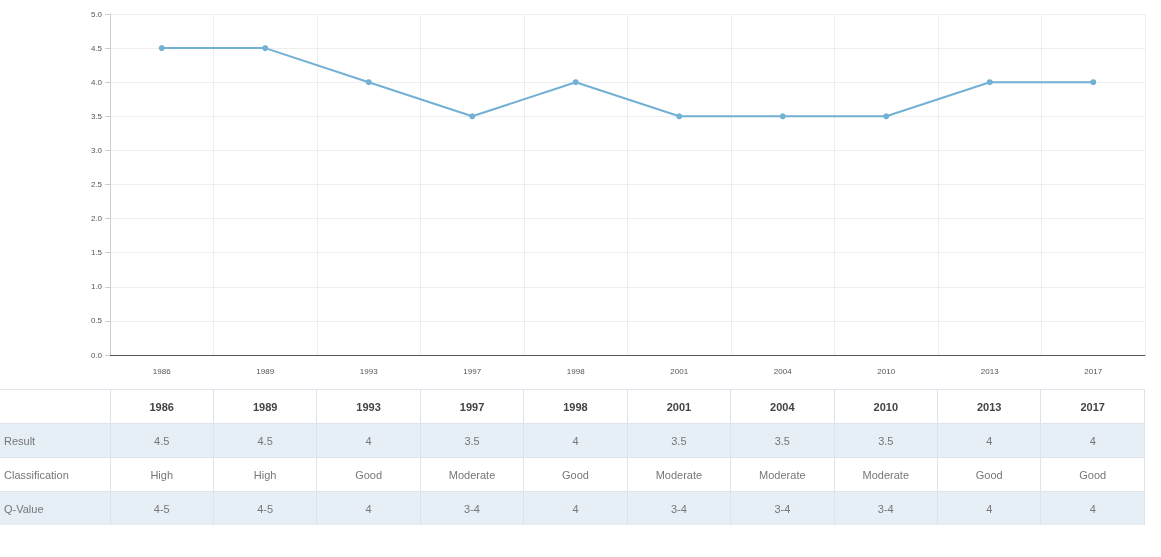  I want to click on x-tick-label: 2001, so click(679, 371).